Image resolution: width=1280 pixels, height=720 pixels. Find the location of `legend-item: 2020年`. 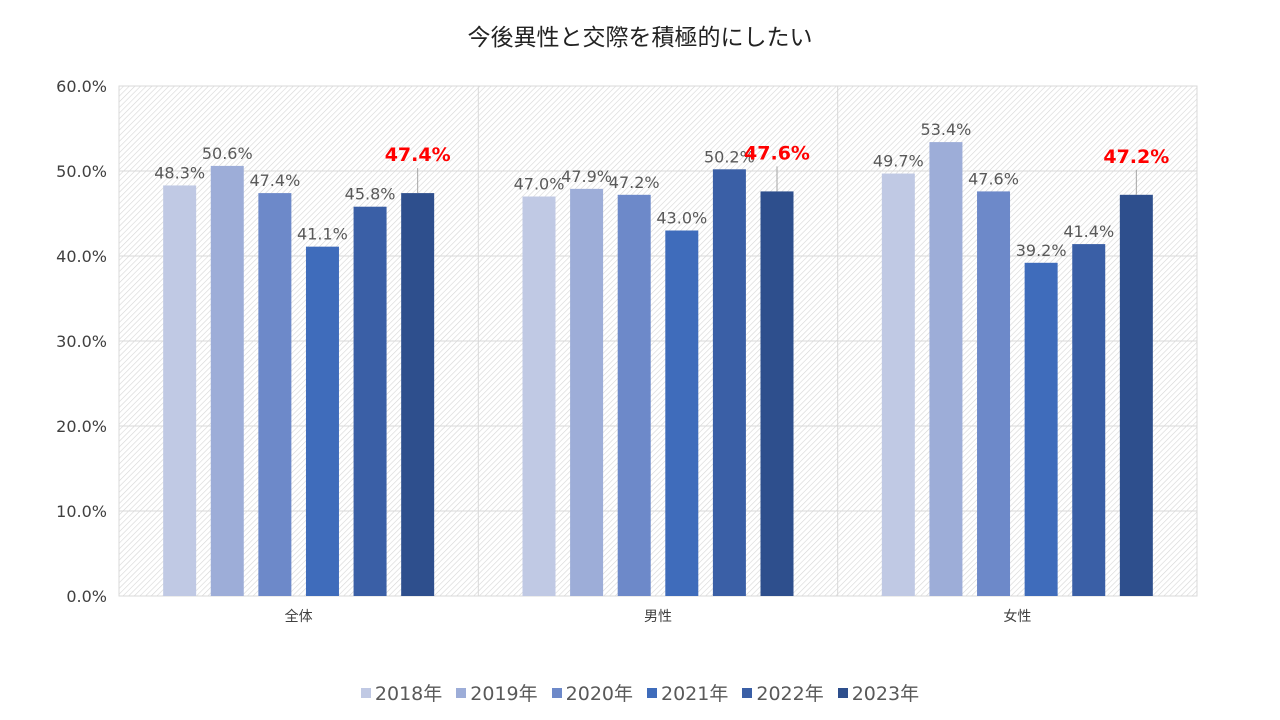

legend-item: 2020年 is located at coordinates (592, 692).